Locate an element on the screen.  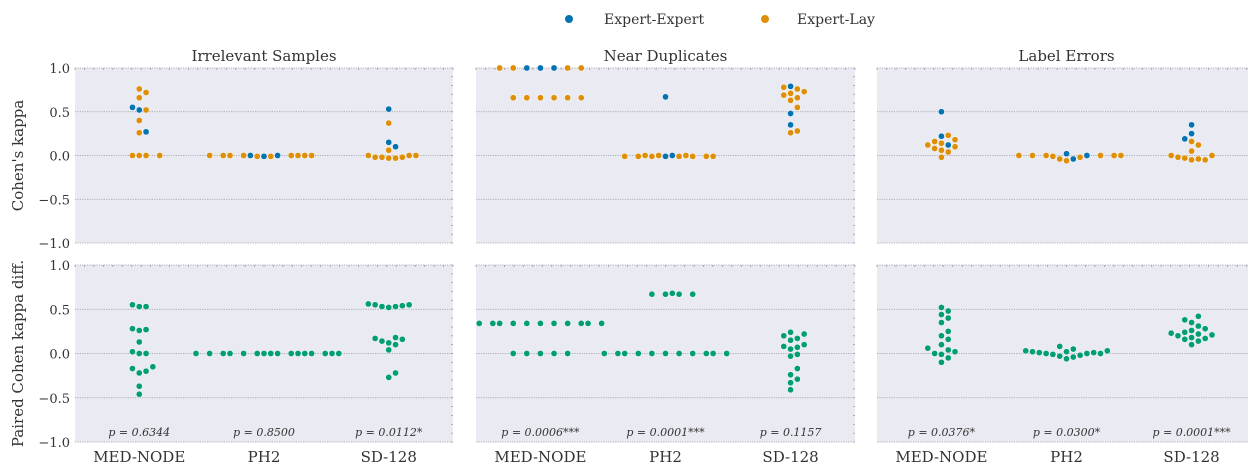
y-tick-label: −1.0 is located at coordinates (54, 244).